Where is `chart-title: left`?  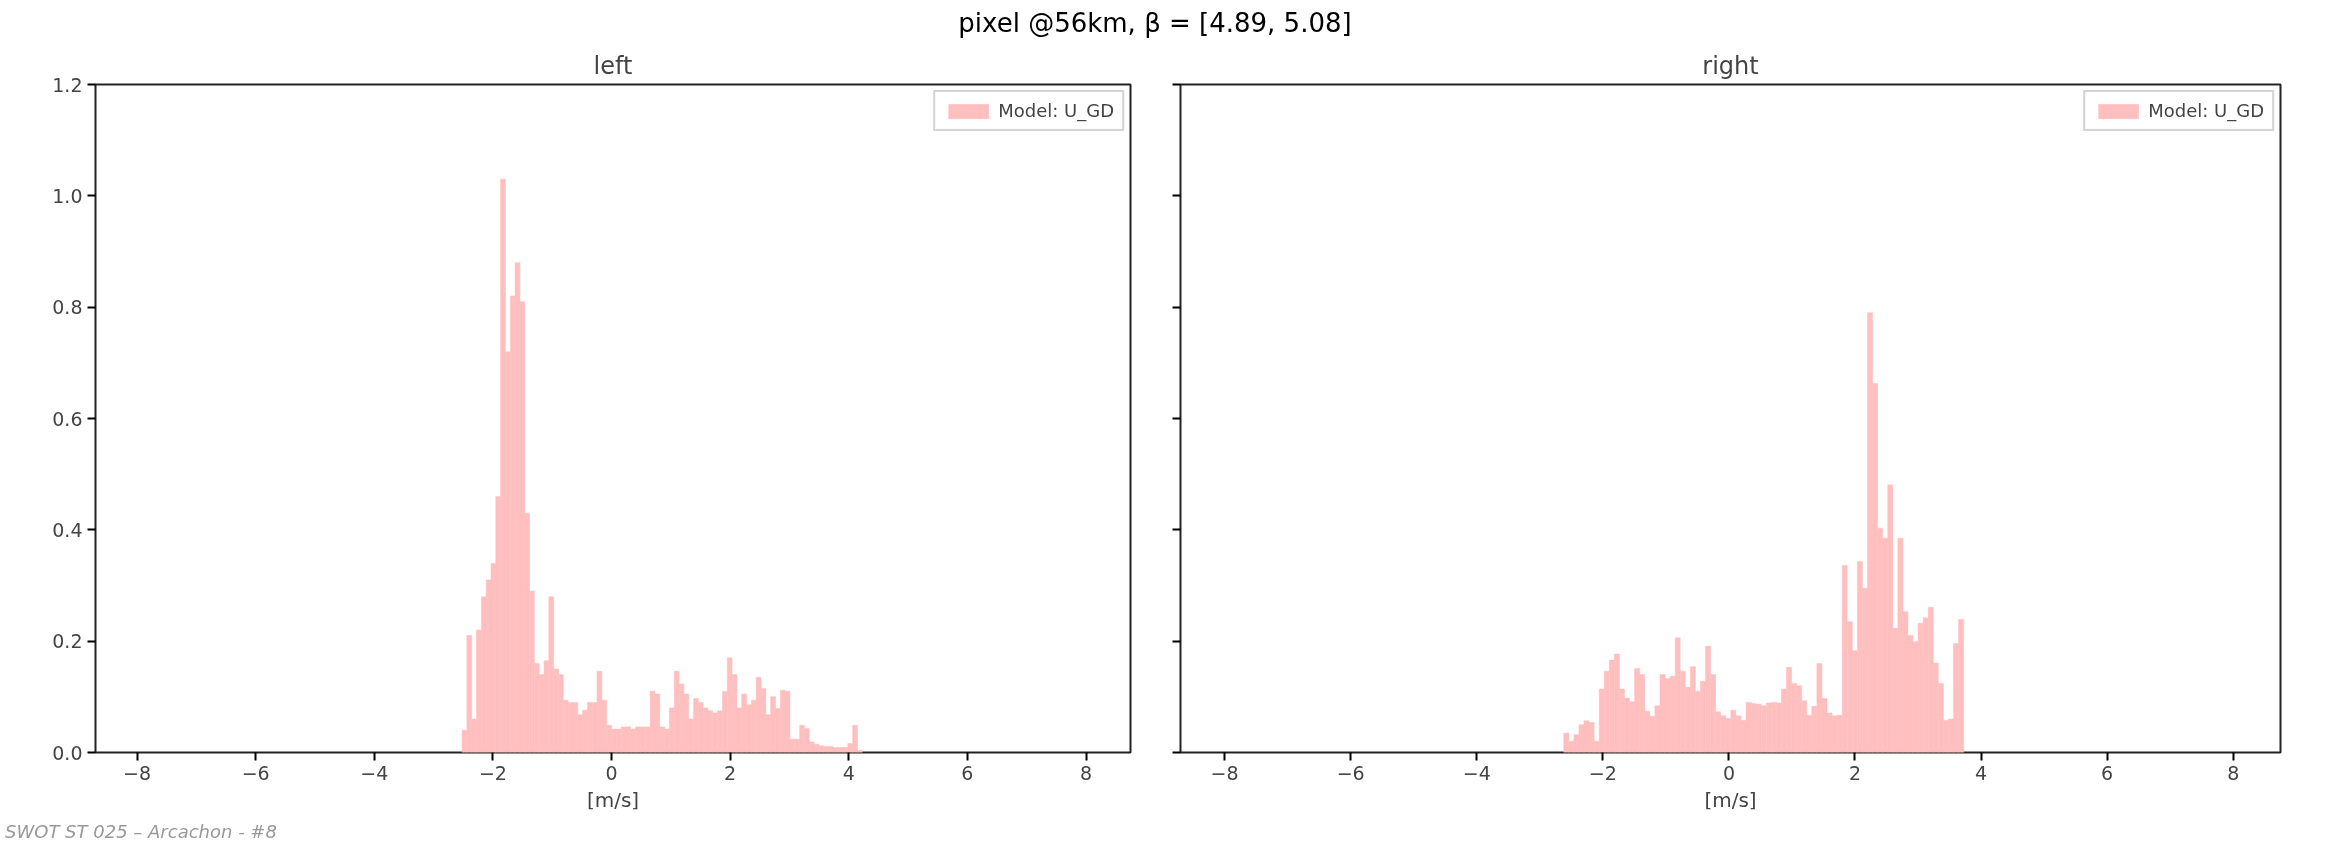
chart-title: left is located at coordinates (613, 65).